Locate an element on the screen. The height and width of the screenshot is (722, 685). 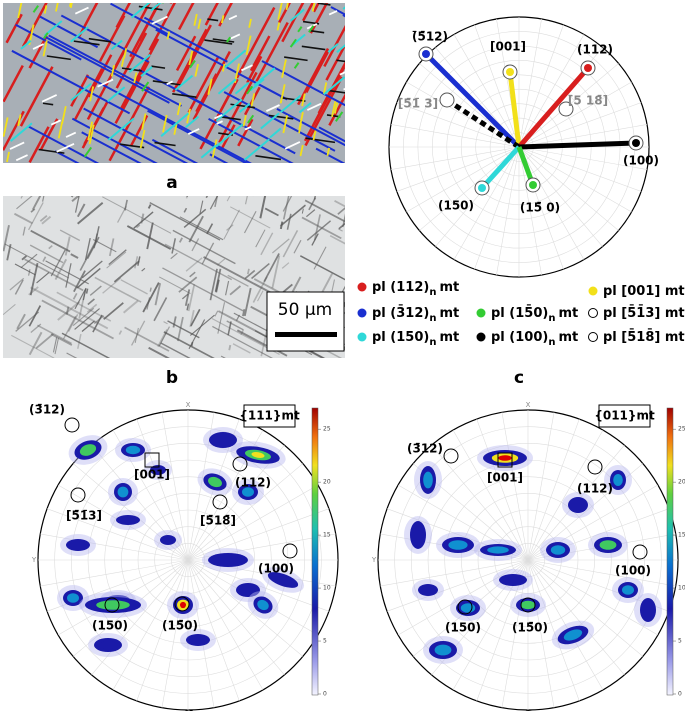
title: {011}mt is located at coordinates (624, 416).